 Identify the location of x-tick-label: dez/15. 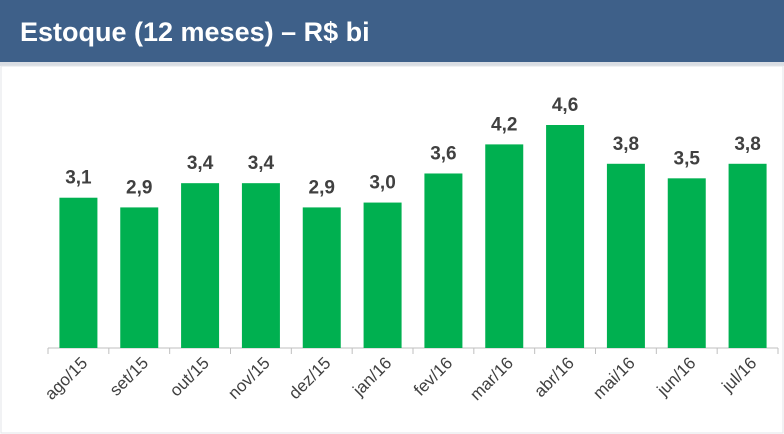
(310, 378).